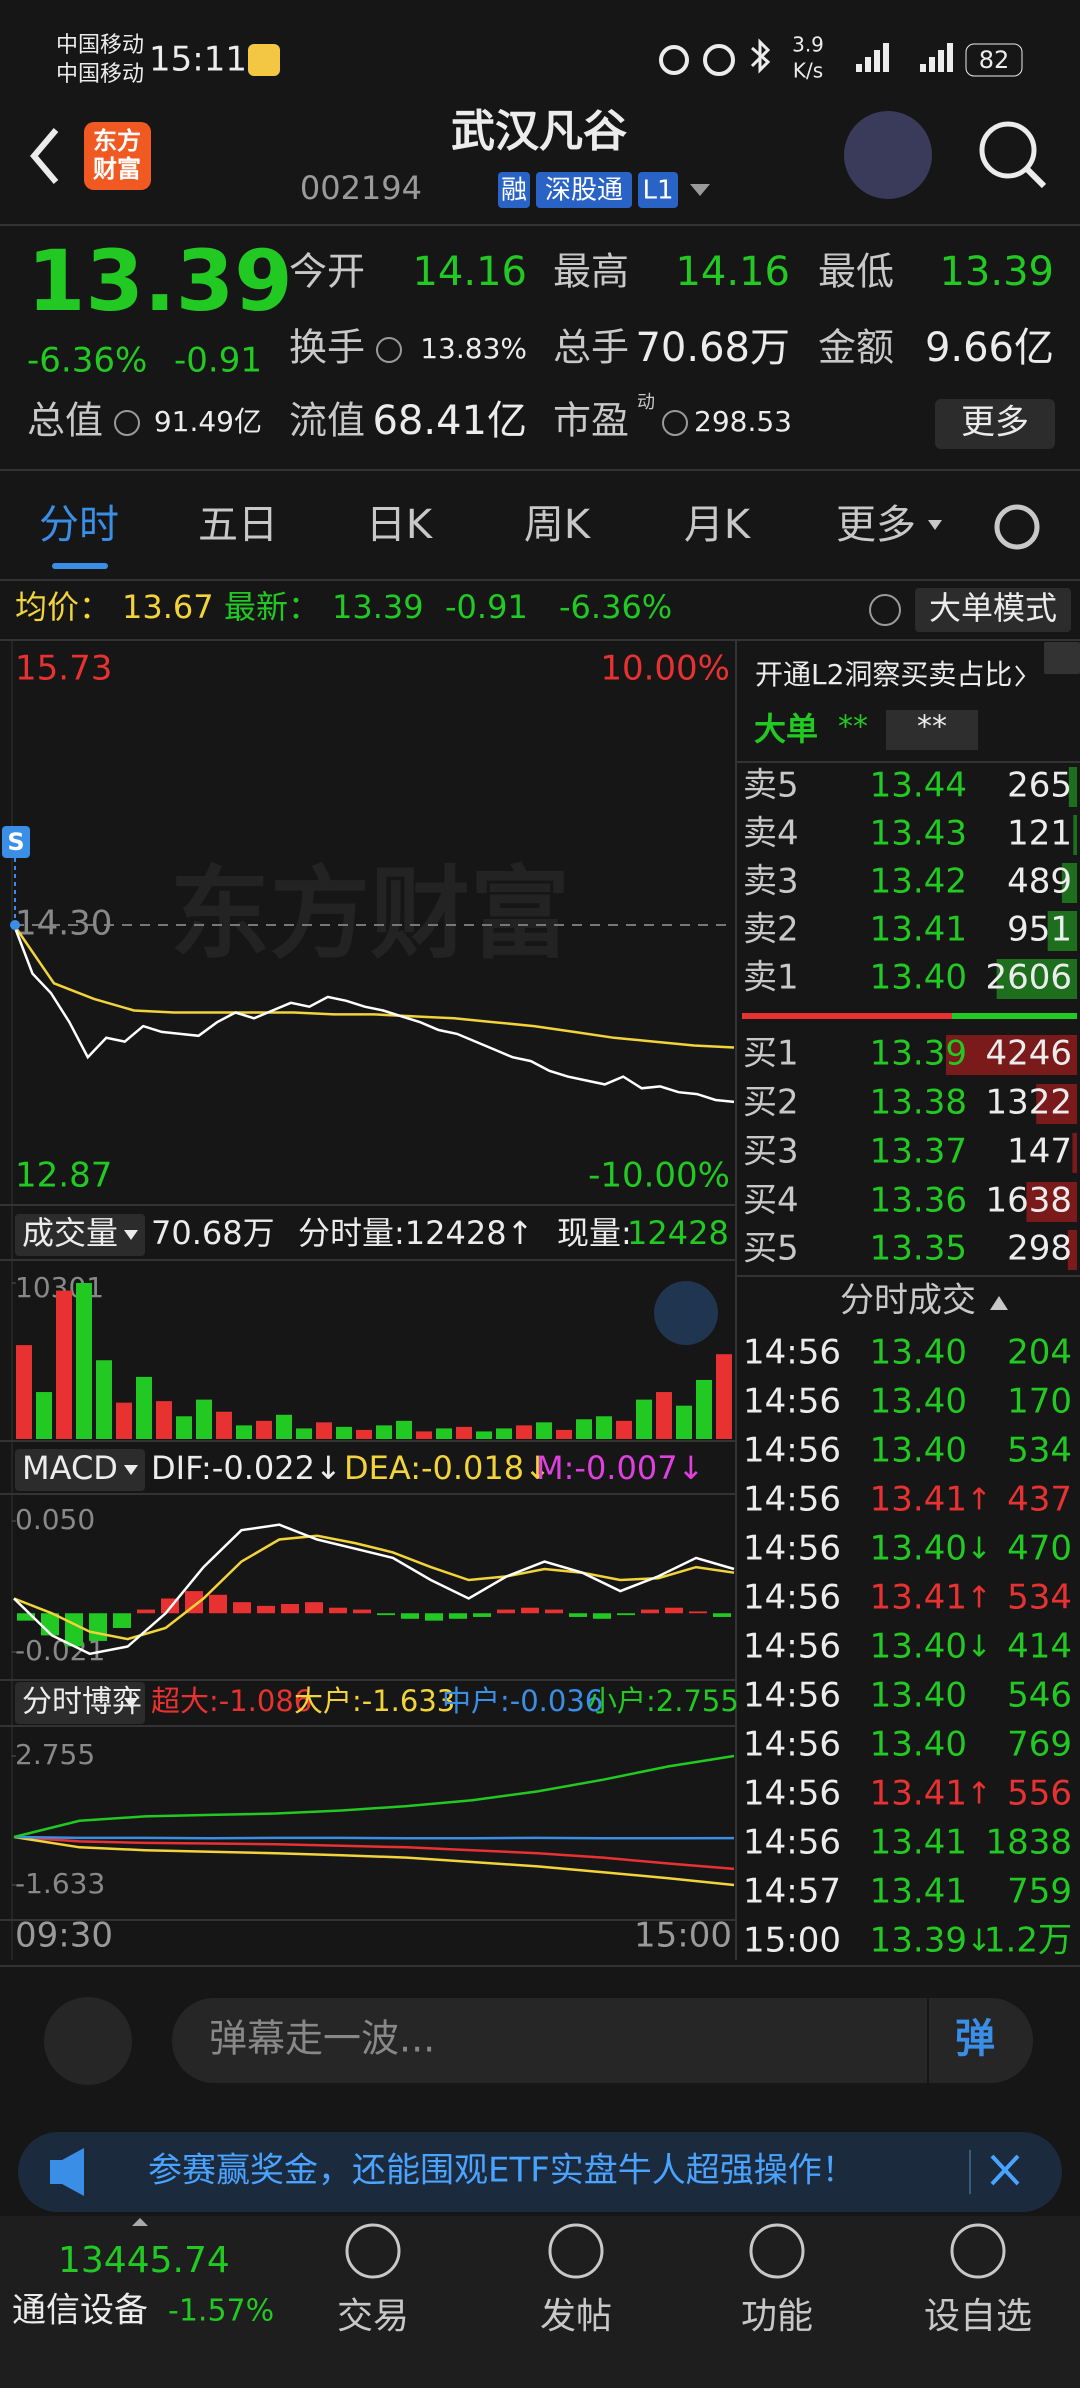  What do you see at coordinates (558, 525) in the screenshot?
I see `tab: 周K` at bounding box center [558, 525].